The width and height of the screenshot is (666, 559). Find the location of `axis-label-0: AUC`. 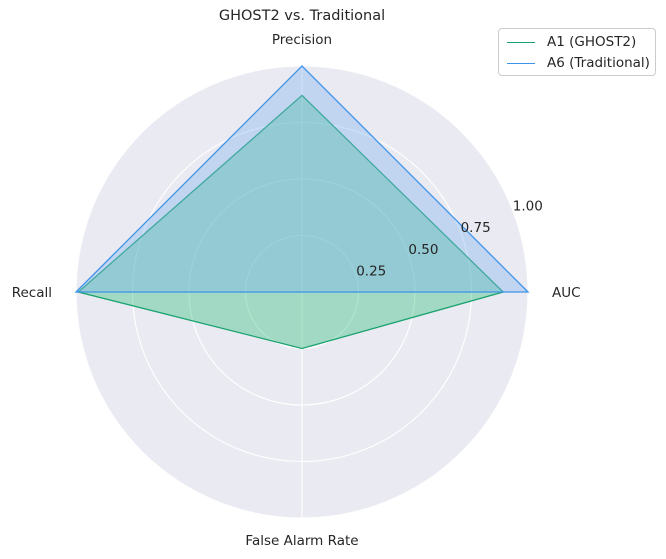

axis-label-0: AUC is located at coordinates (566, 293).